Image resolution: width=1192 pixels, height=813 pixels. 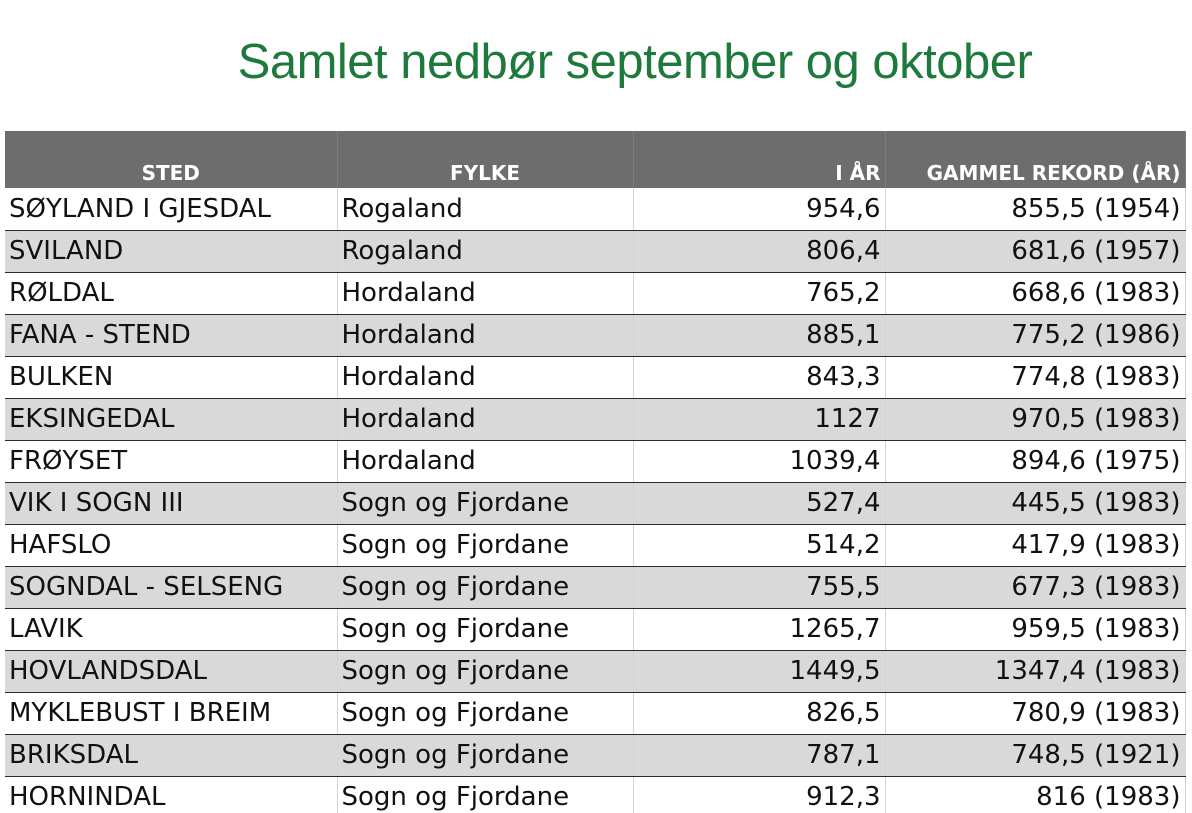 What do you see at coordinates (171, 629) in the screenshot?
I see `cell-sted: LAVIK` at bounding box center [171, 629].